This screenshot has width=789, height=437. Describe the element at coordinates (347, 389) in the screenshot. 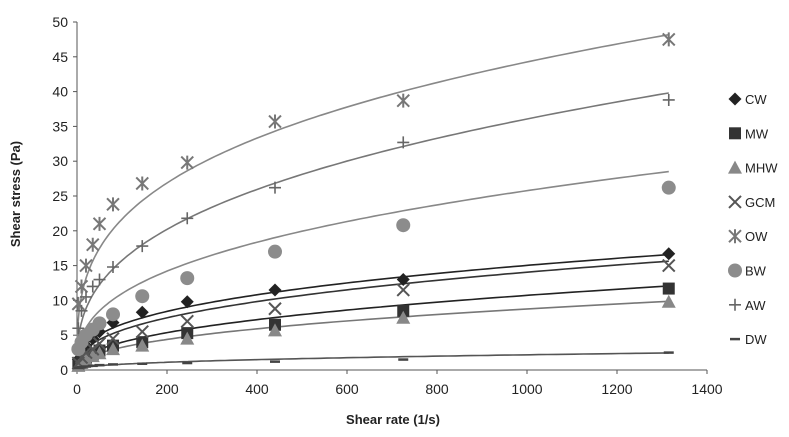

I see `x-tick-label: 600` at that location.